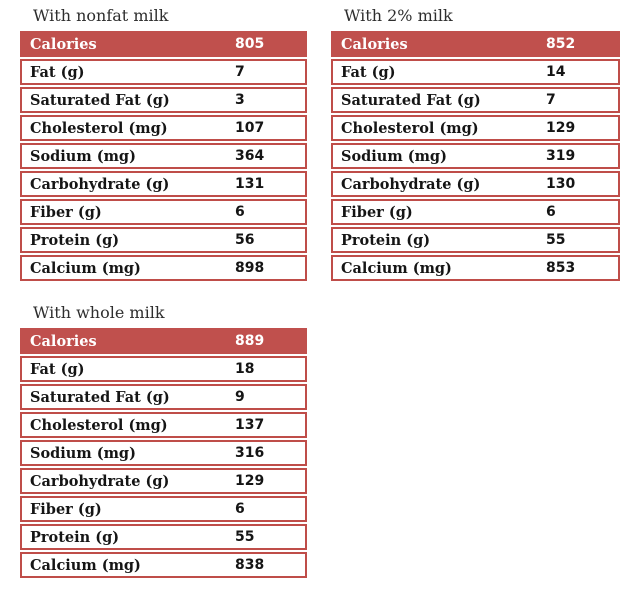 The width and height of the screenshot is (642, 599). I want to click on table-title: With 2% milk, so click(398, 15).